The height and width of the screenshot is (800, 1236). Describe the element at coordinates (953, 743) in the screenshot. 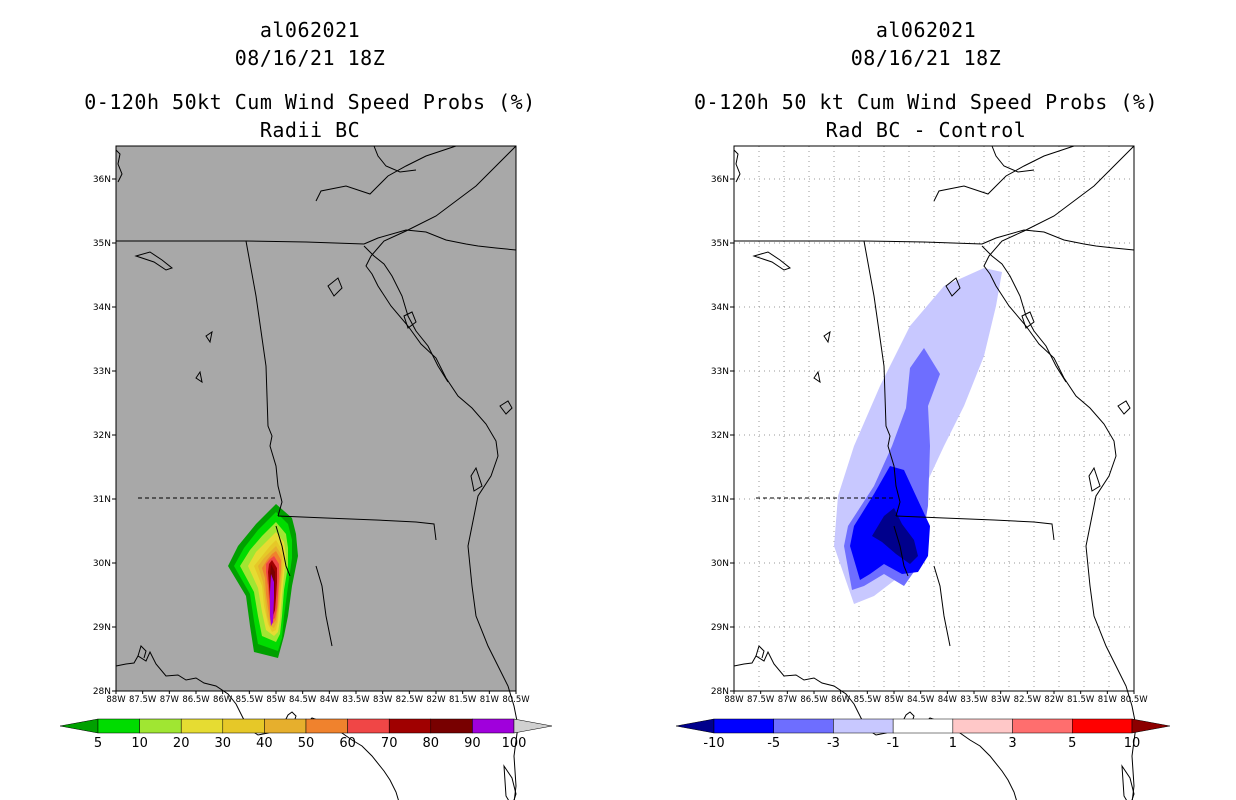

I see `right-colorbar-label: 1` at that location.